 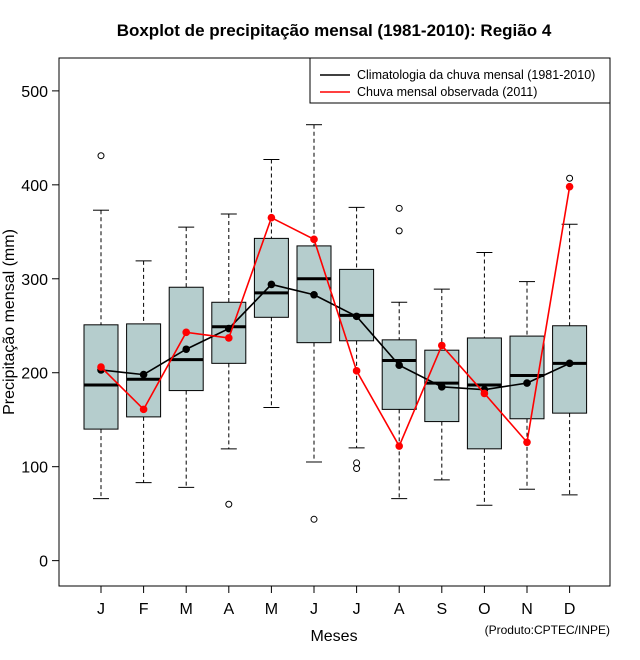 What do you see at coordinates (447, 92) in the screenshot?
I see `legend-label-observed: Chuva mensal observada (2011)` at bounding box center [447, 92].